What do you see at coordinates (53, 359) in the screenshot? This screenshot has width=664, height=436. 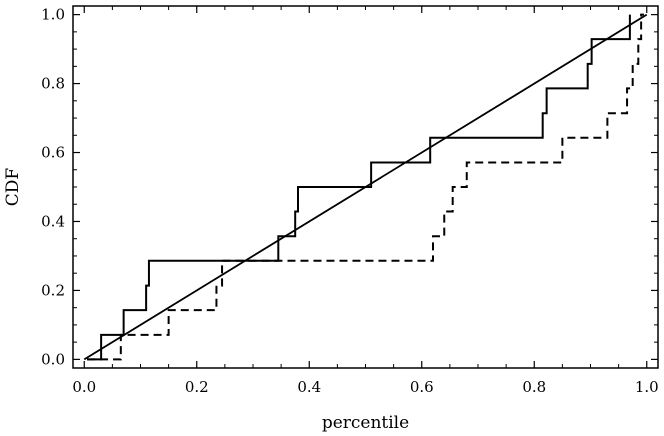 I see `y-tick-label: 0.0` at bounding box center [53, 359].